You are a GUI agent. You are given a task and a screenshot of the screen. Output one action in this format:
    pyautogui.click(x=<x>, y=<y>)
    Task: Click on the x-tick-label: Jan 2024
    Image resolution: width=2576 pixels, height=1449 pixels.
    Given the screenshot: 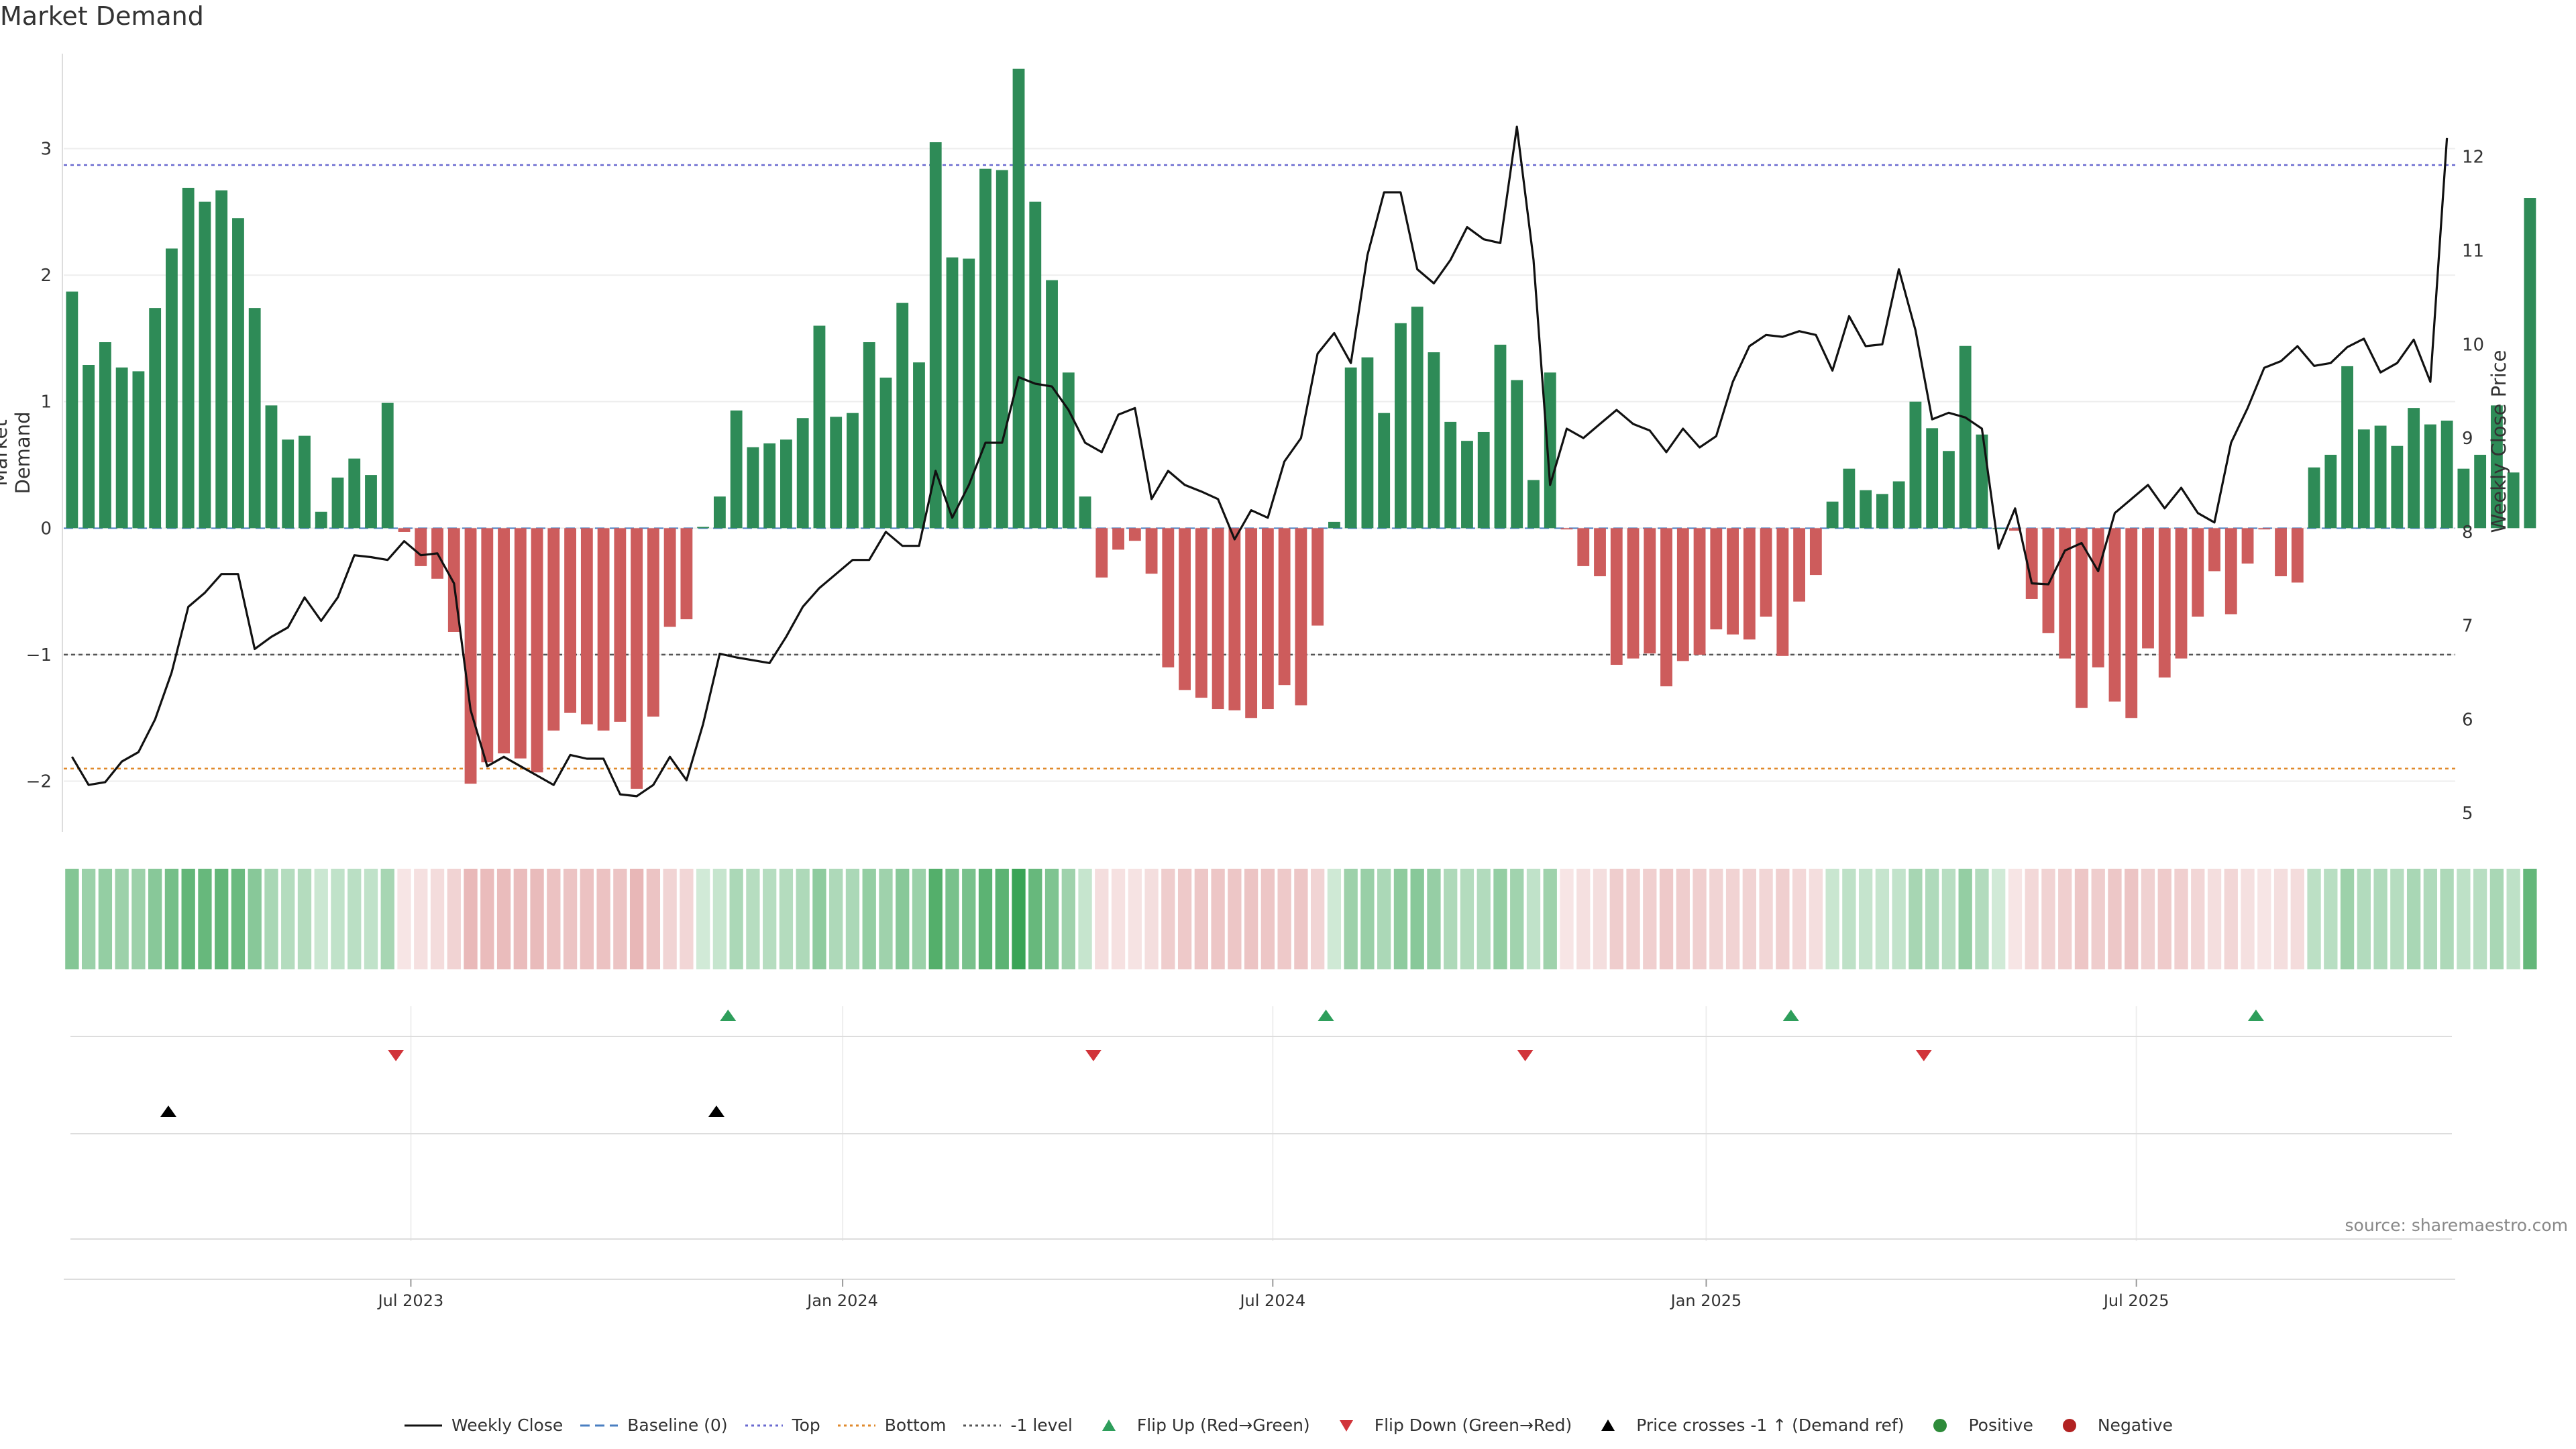 What is the action you would take?
    pyautogui.click(x=842, y=1300)
    